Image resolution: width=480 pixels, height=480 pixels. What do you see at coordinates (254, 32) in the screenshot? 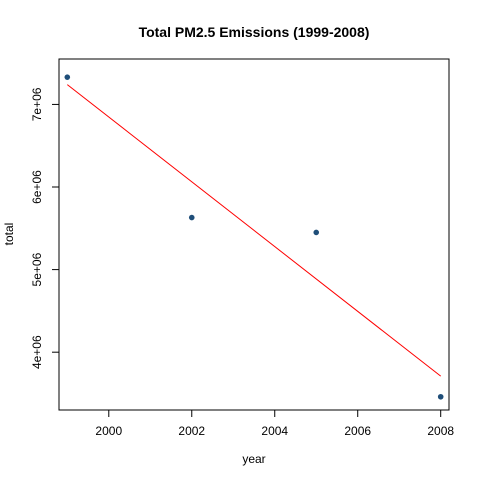
I see `chart-title: Total PM2.5 Emissions (1999-2008)` at bounding box center [254, 32].